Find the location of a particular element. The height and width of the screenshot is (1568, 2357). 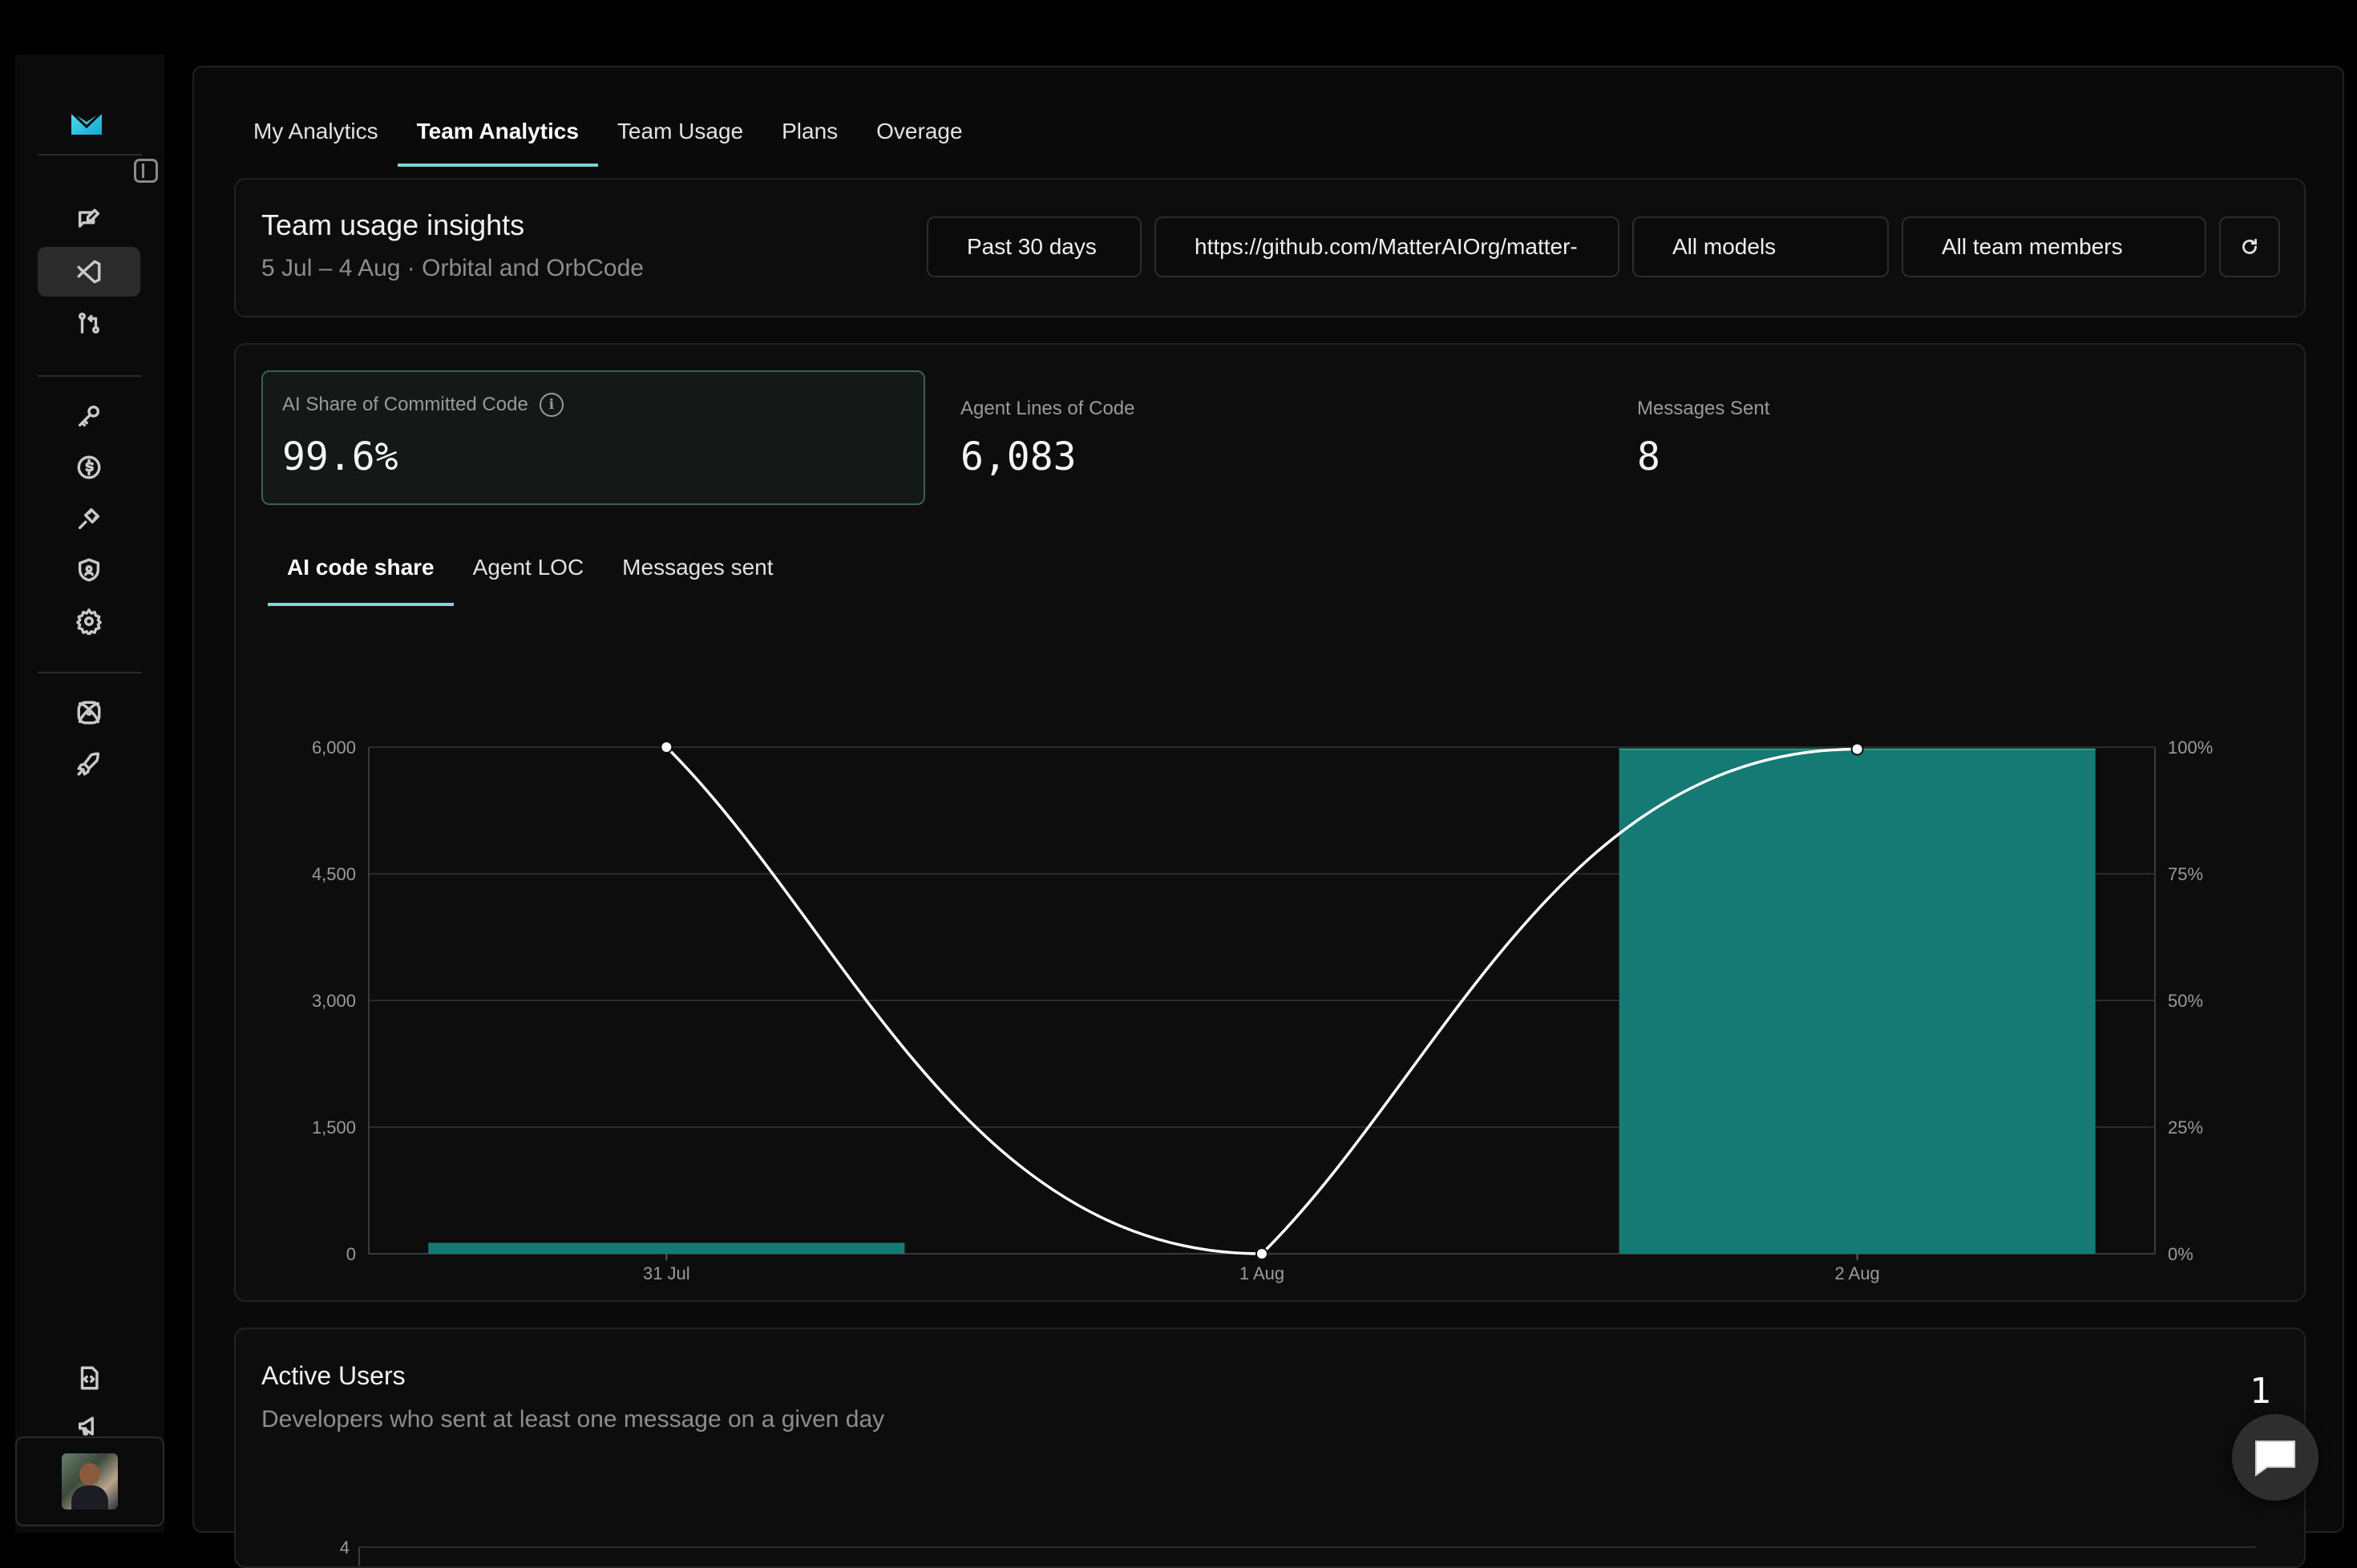

sidebar-item-chat is located at coordinates (89, 220).